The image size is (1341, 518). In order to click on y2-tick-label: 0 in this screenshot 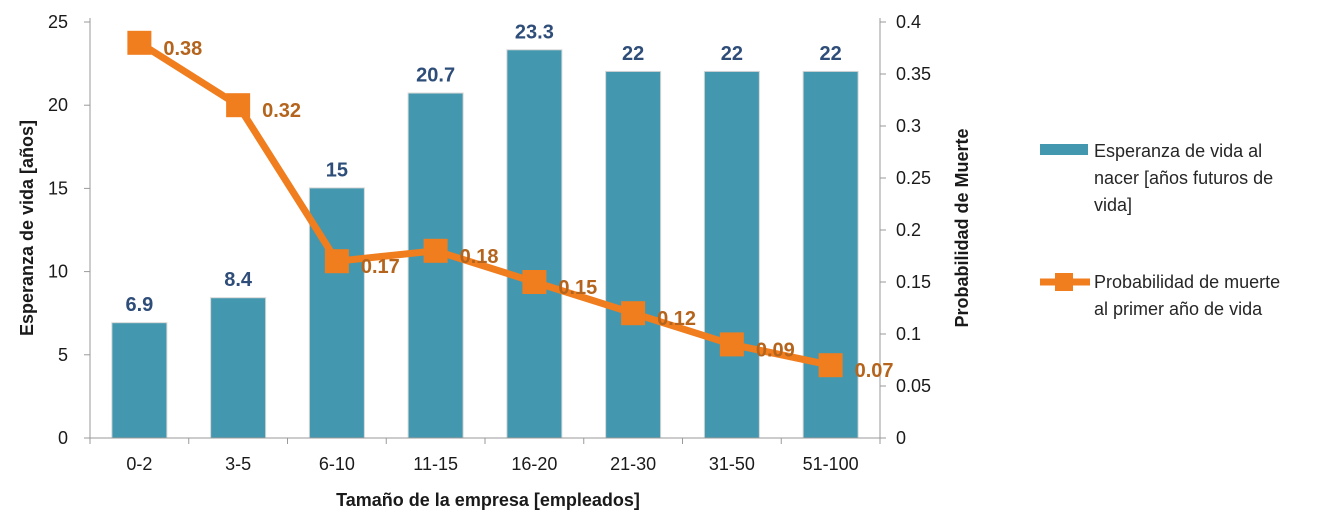, I will do `click(901, 438)`.